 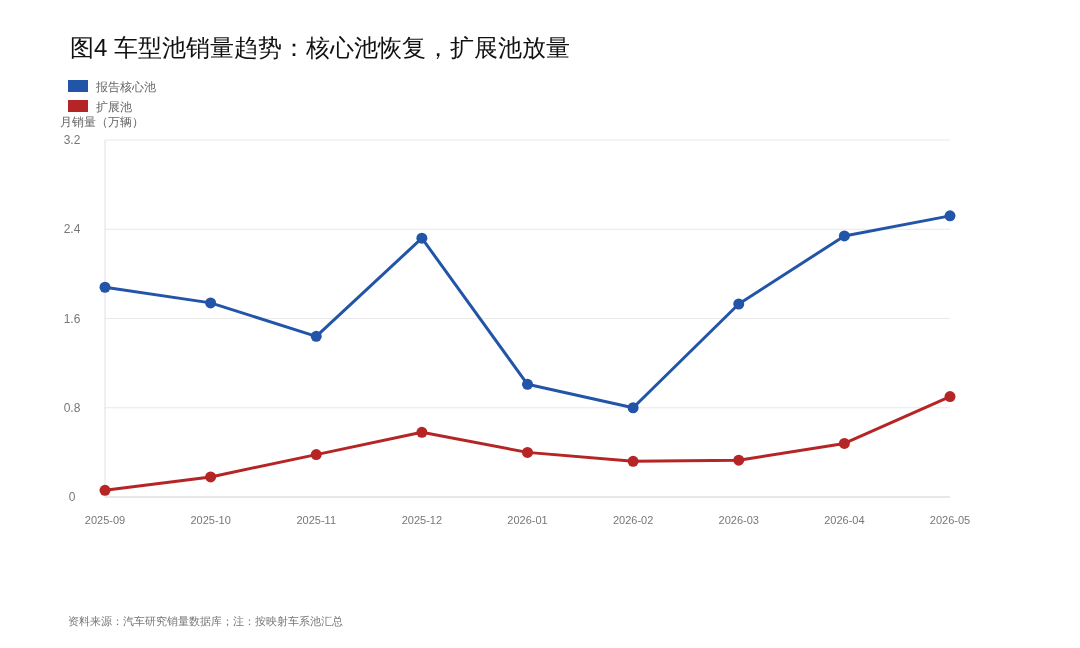 What do you see at coordinates (950, 520) in the screenshot?
I see `x-tick-label: 2026-05` at bounding box center [950, 520].